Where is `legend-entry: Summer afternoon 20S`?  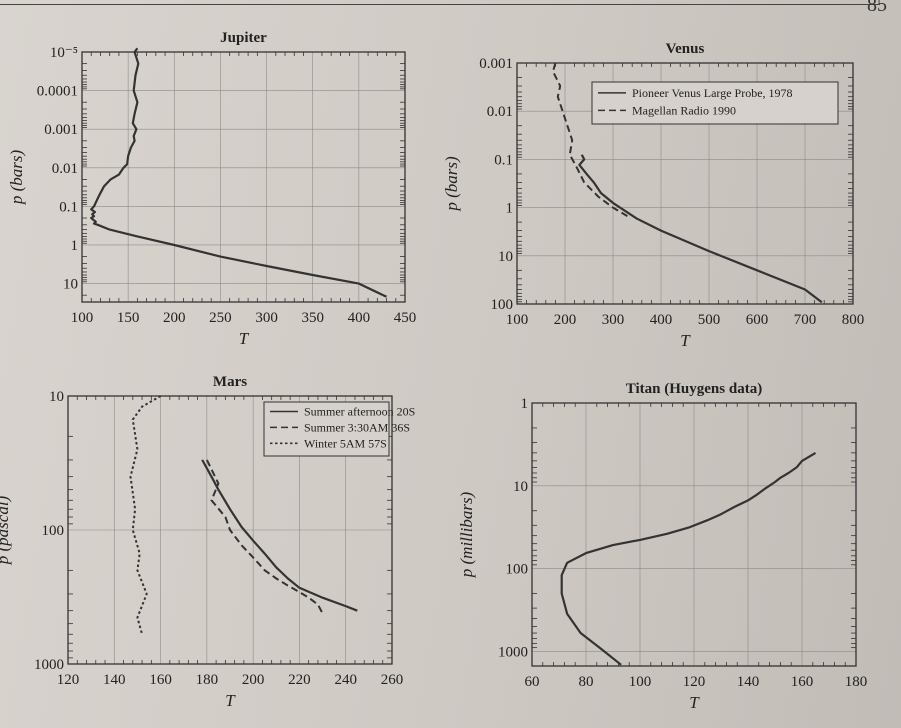
legend-entry: Summer afternoon 20S is located at coordinates (359, 412).